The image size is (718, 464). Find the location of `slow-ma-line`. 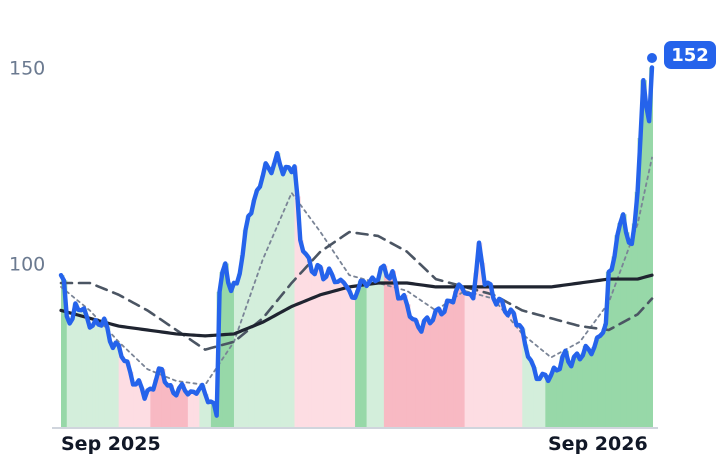

slow-ma-line is located at coordinates (356, 305).